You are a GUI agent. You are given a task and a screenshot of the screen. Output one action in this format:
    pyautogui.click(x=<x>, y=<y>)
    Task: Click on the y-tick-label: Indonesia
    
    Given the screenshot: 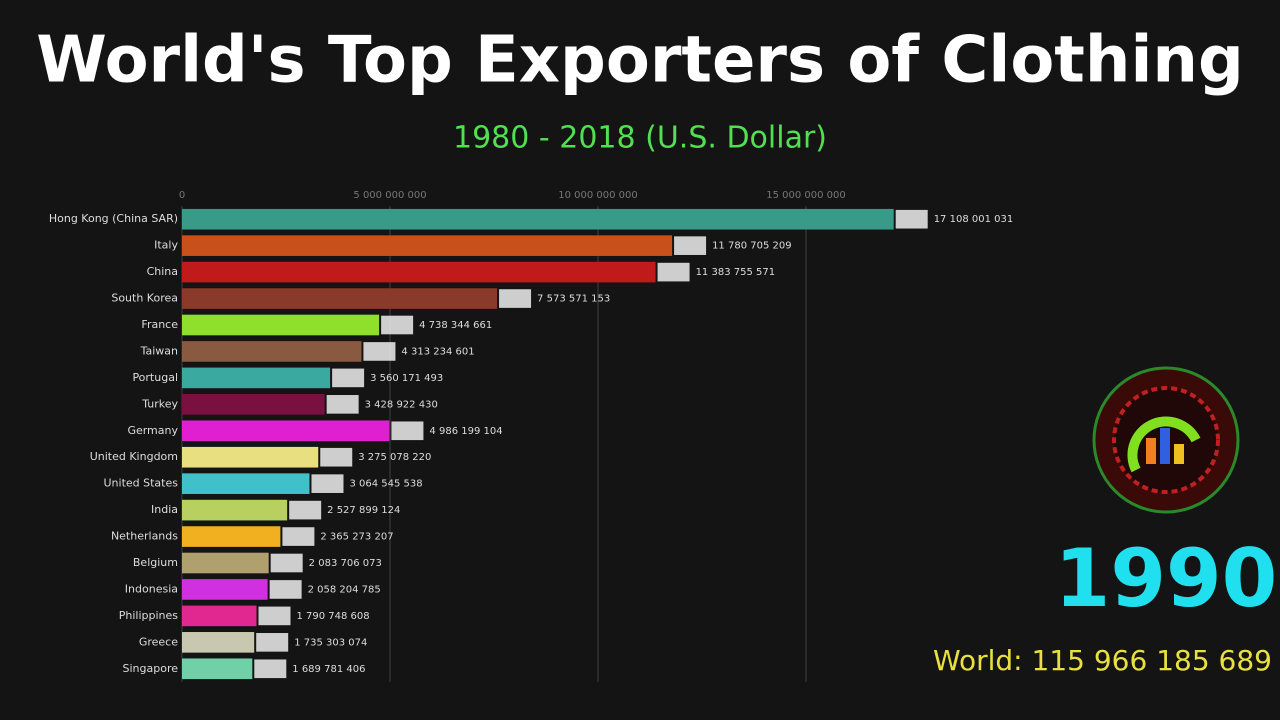 What is the action you would take?
    pyautogui.click(x=151, y=588)
    